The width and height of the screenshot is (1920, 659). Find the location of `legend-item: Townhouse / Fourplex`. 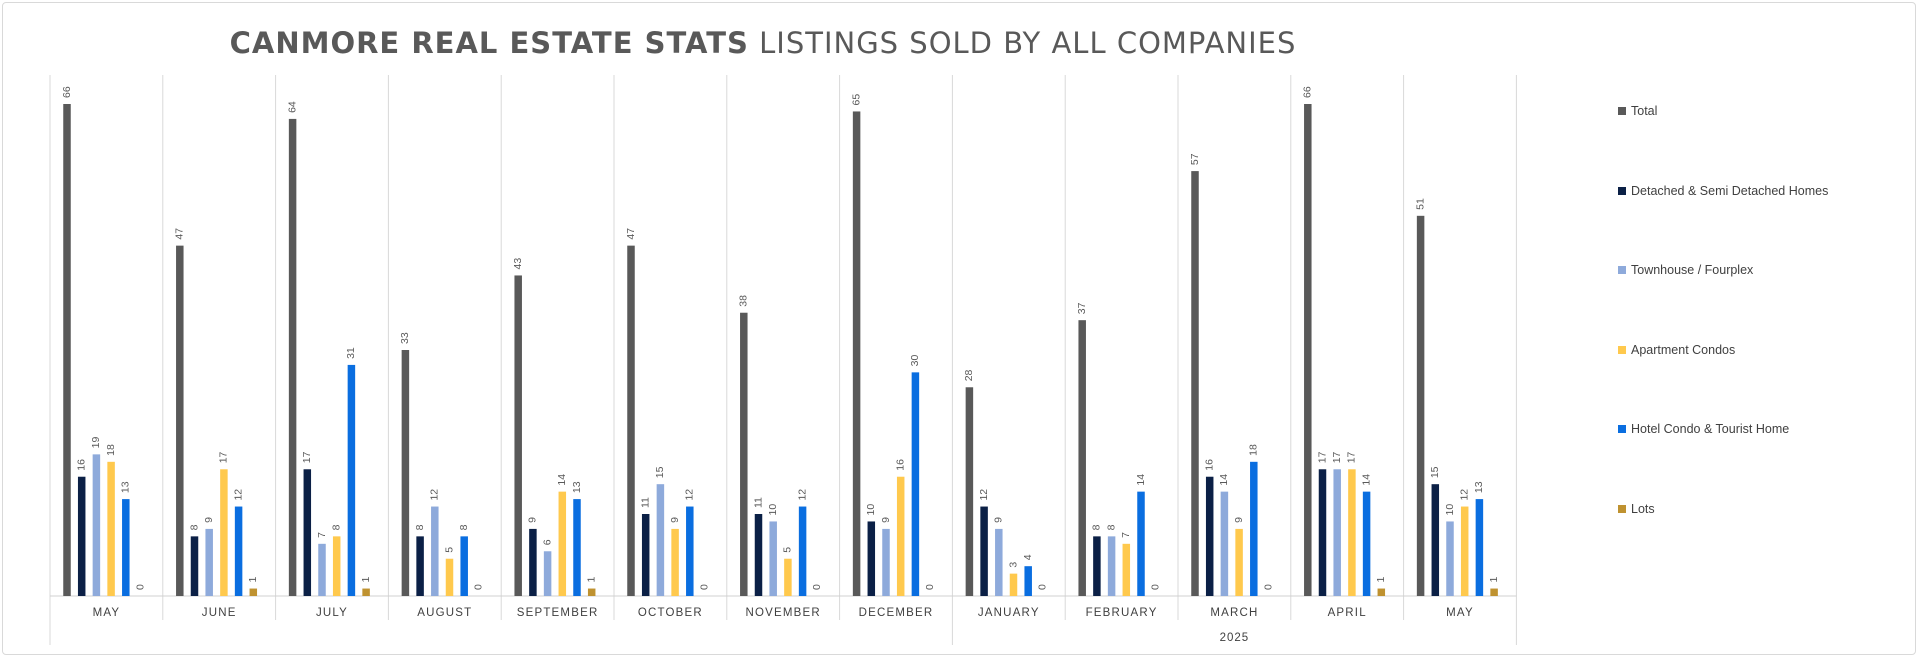

legend-item: Townhouse / Fourplex is located at coordinates (1685, 270).